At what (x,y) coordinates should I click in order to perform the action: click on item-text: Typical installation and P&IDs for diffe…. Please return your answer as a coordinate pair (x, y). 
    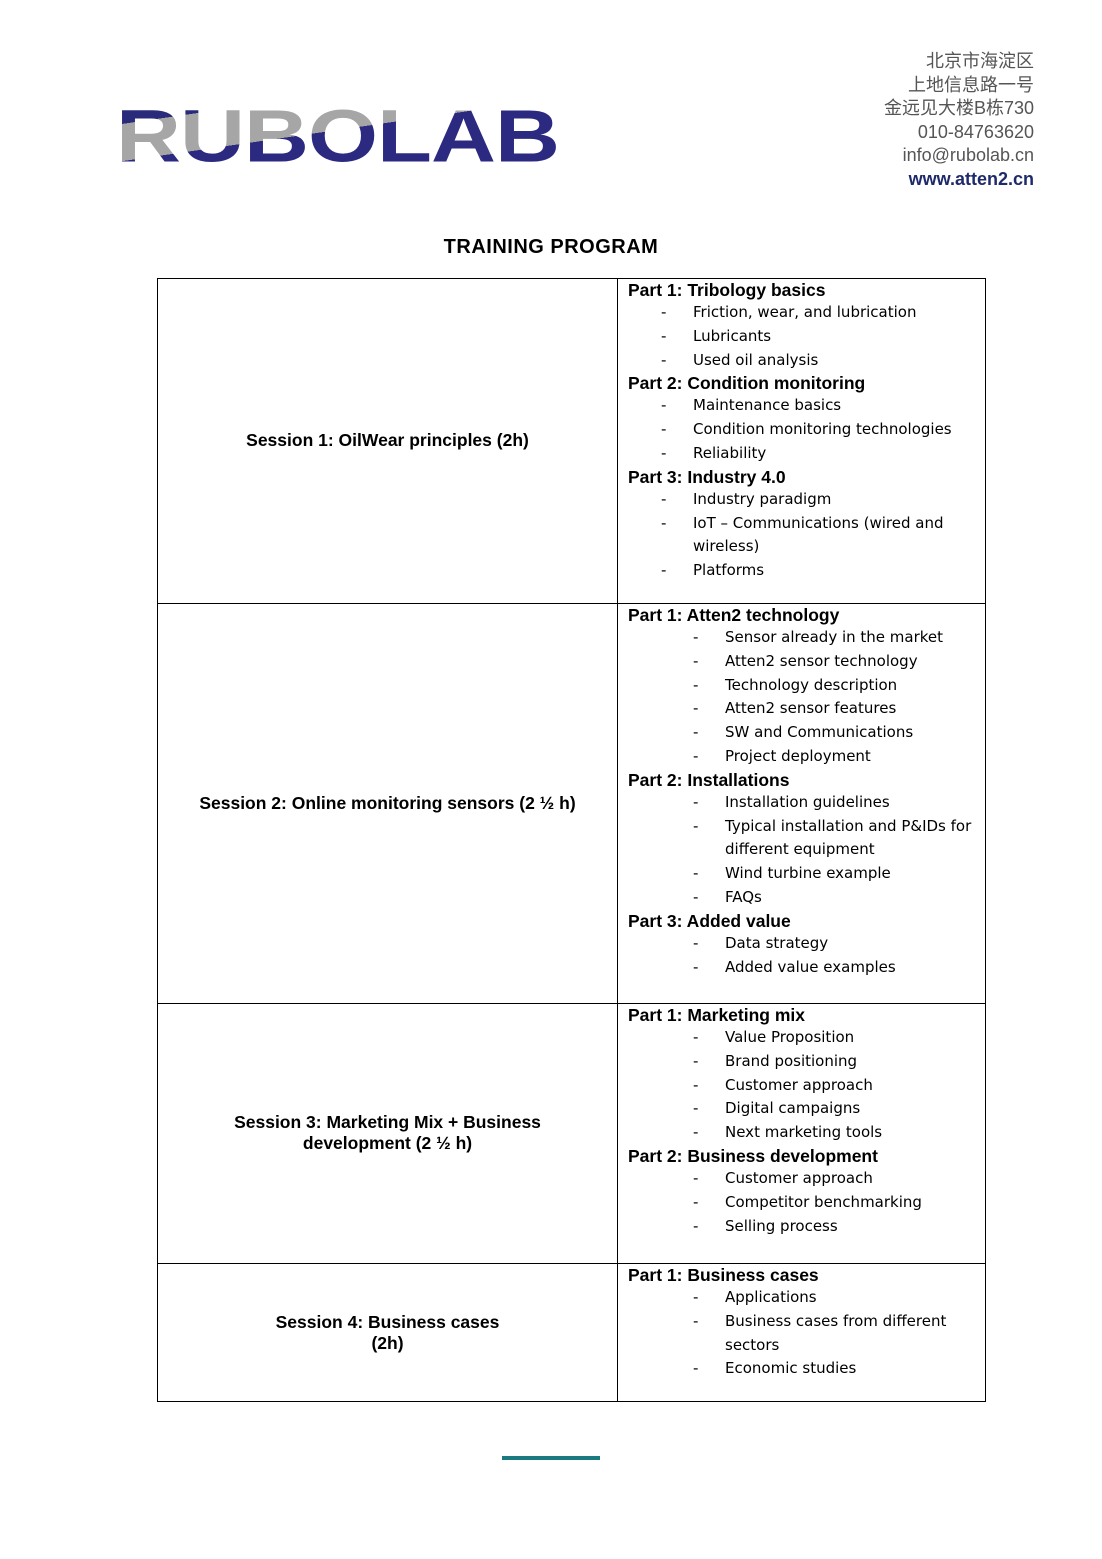
    Looking at the image, I should click on (848, 837).